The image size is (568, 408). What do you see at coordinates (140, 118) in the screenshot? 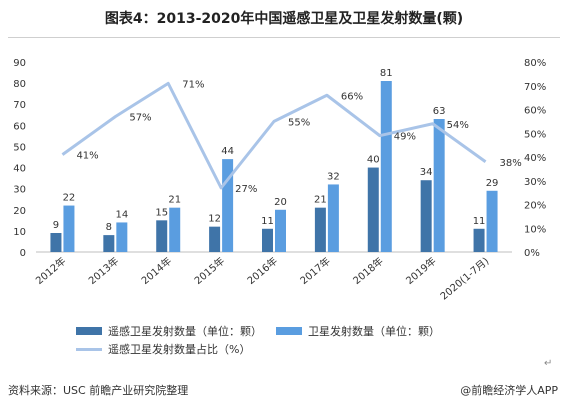
I see `share-point-label: 57%` at bounding box center [140, 118].